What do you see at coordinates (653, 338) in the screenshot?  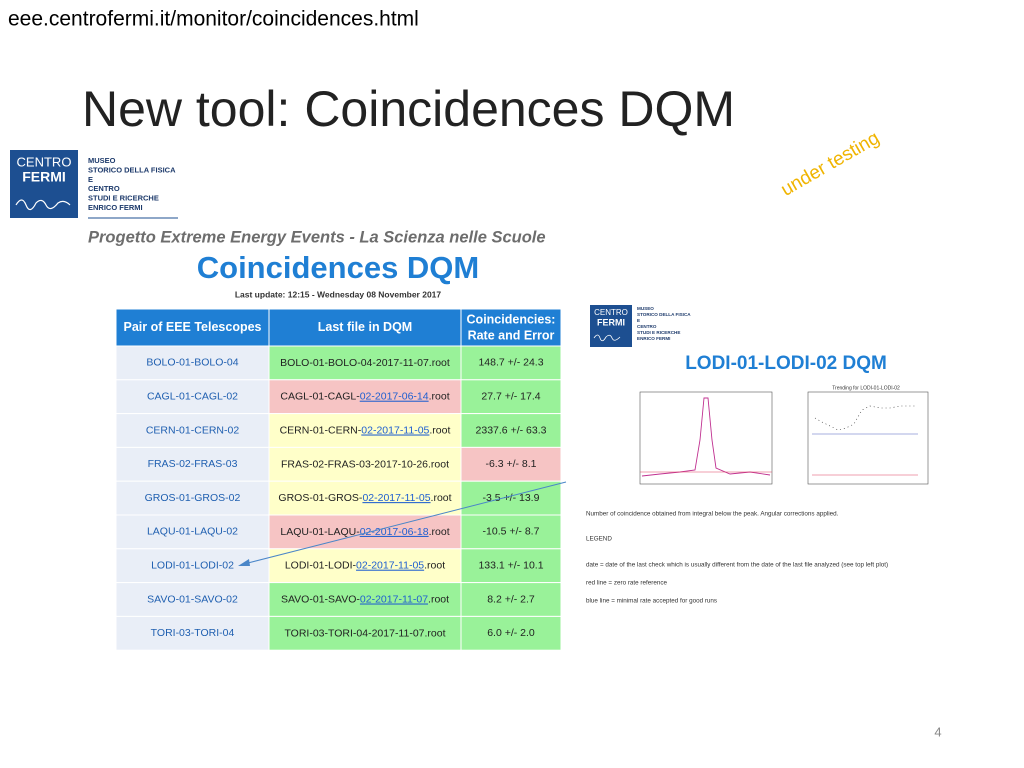 I see `logo-line: ENRICO FERMI` at bounding box center [653, 338].